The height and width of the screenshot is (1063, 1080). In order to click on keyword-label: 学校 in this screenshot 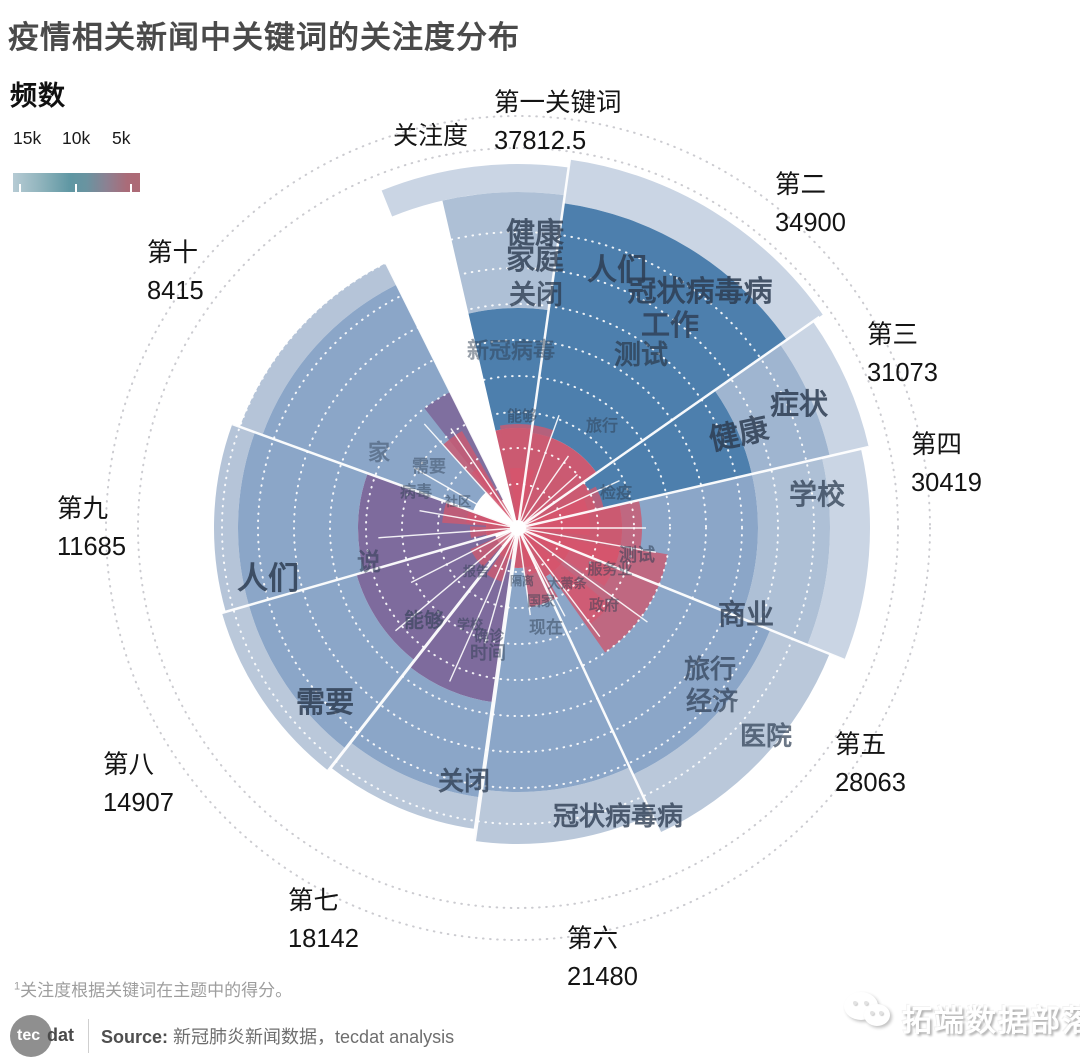, I will do `click(470, 624)`.